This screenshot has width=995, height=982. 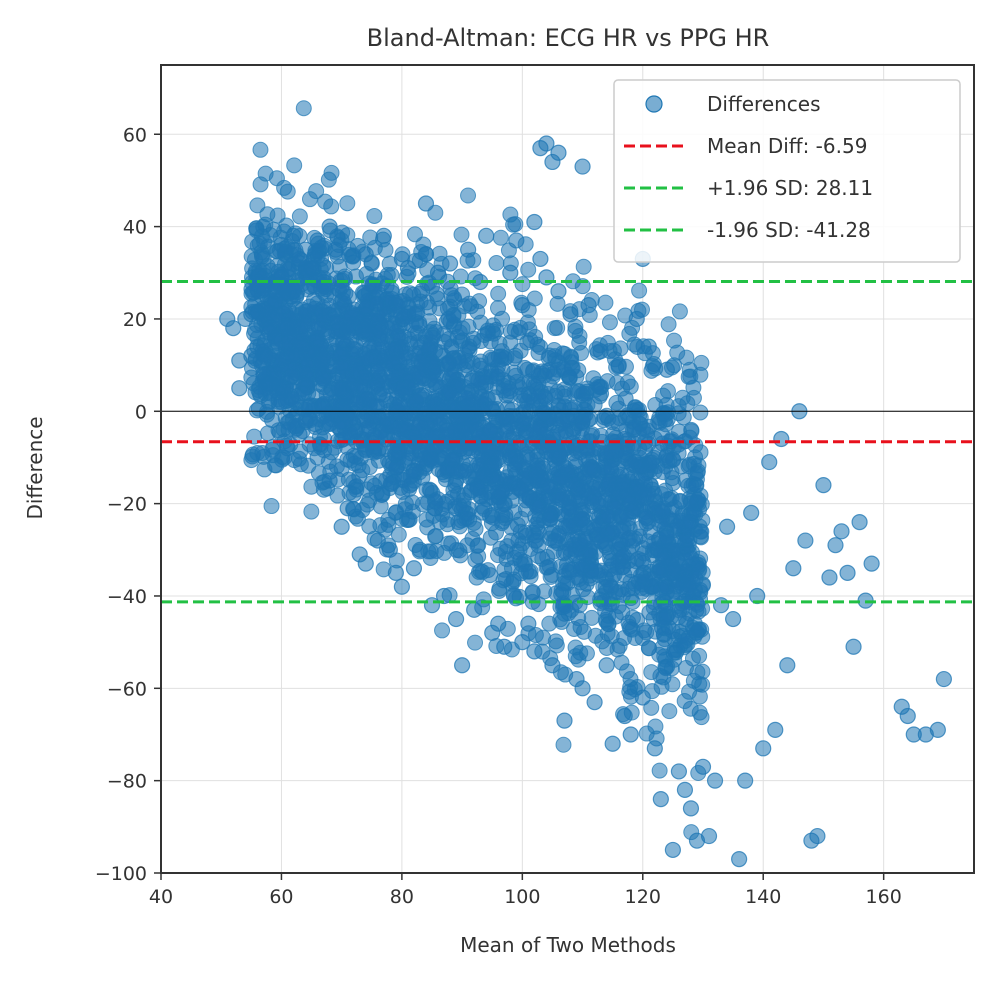 What do you see at coordinates (135, 320) in the screenshot?
I see `y-tick-label: 20` at bounding box center [135, 320].